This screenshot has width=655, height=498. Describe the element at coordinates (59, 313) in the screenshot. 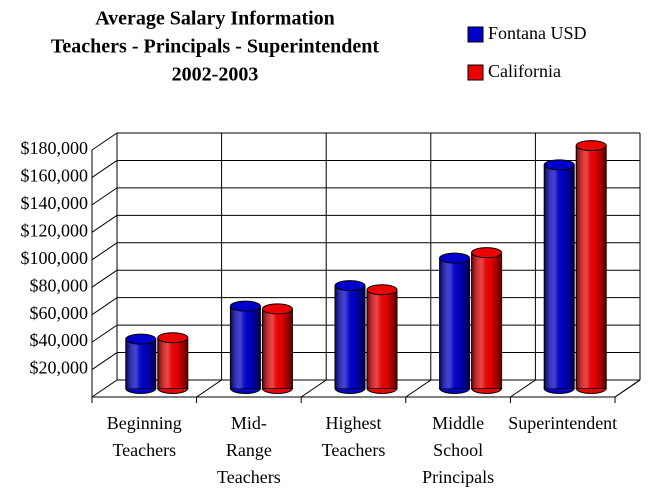

I see `y-tick-label: $60,000` at that location.